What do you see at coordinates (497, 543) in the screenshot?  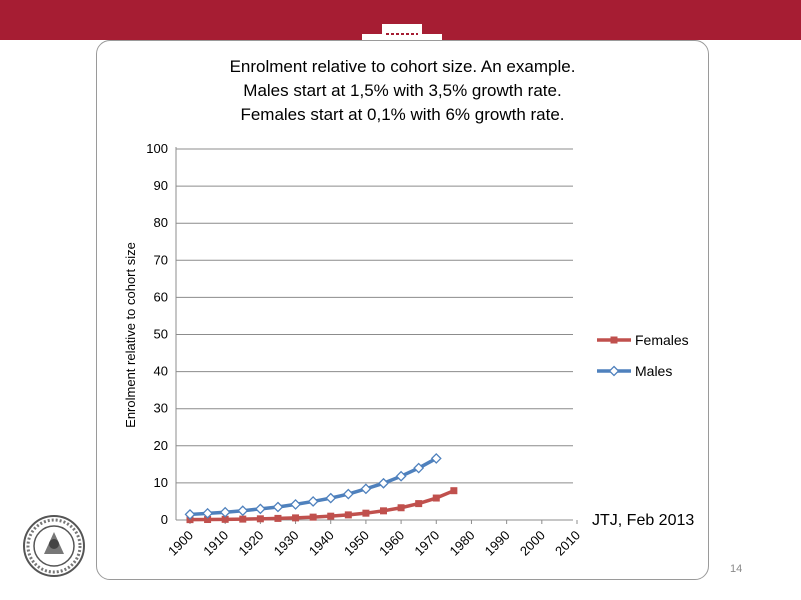 I see `x-tick-label: 1990` at bounding box center [497, 543].